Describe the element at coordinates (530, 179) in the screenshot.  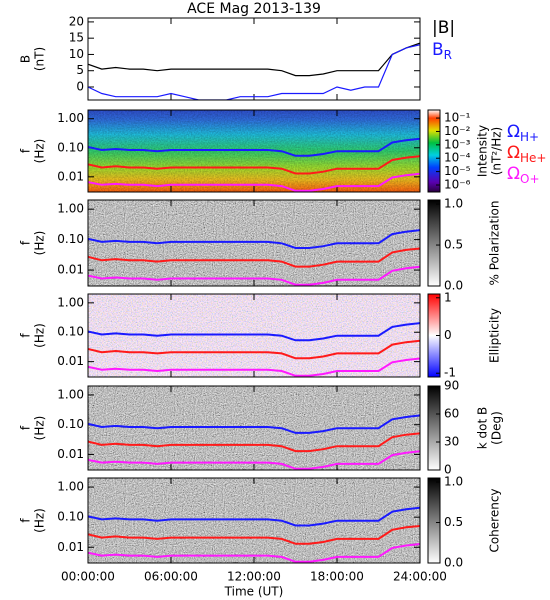
I see `legend-subscript: O+` at that location.